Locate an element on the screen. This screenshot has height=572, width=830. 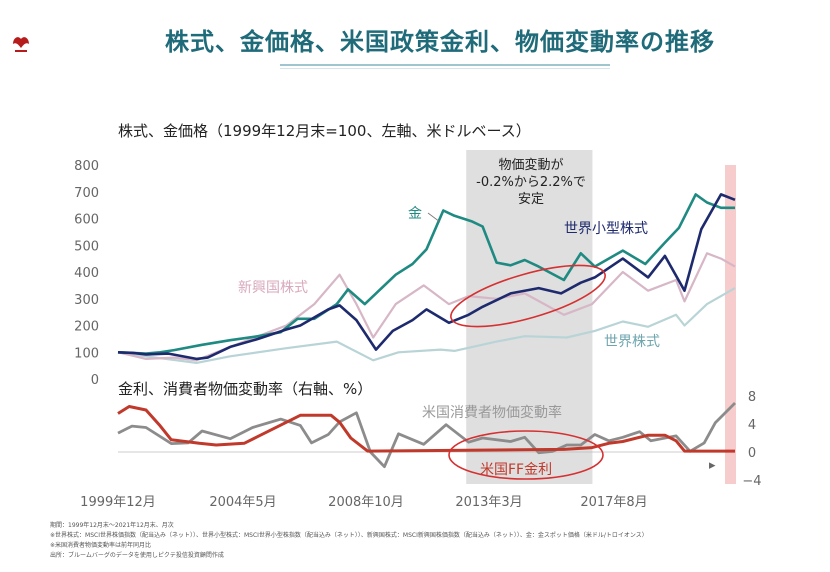
company-logo is located at coordinates (21, 44).